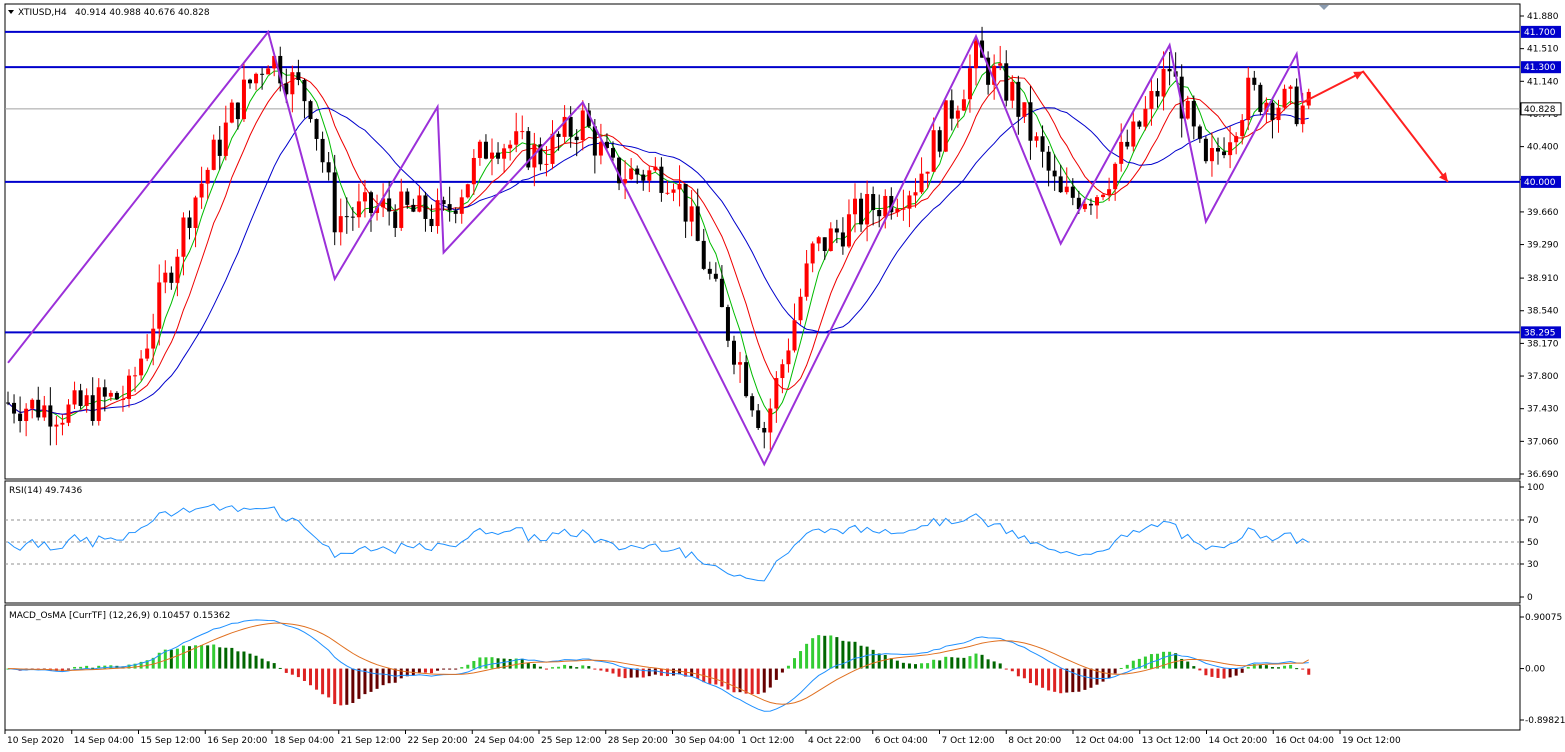 This screenshot has height=752, width=1565. What do you see at coordinates (1171, 741) in the screenshot?
I see `time-tick-label: 13 Oct 12:00` at bounding box center [1171, 741].